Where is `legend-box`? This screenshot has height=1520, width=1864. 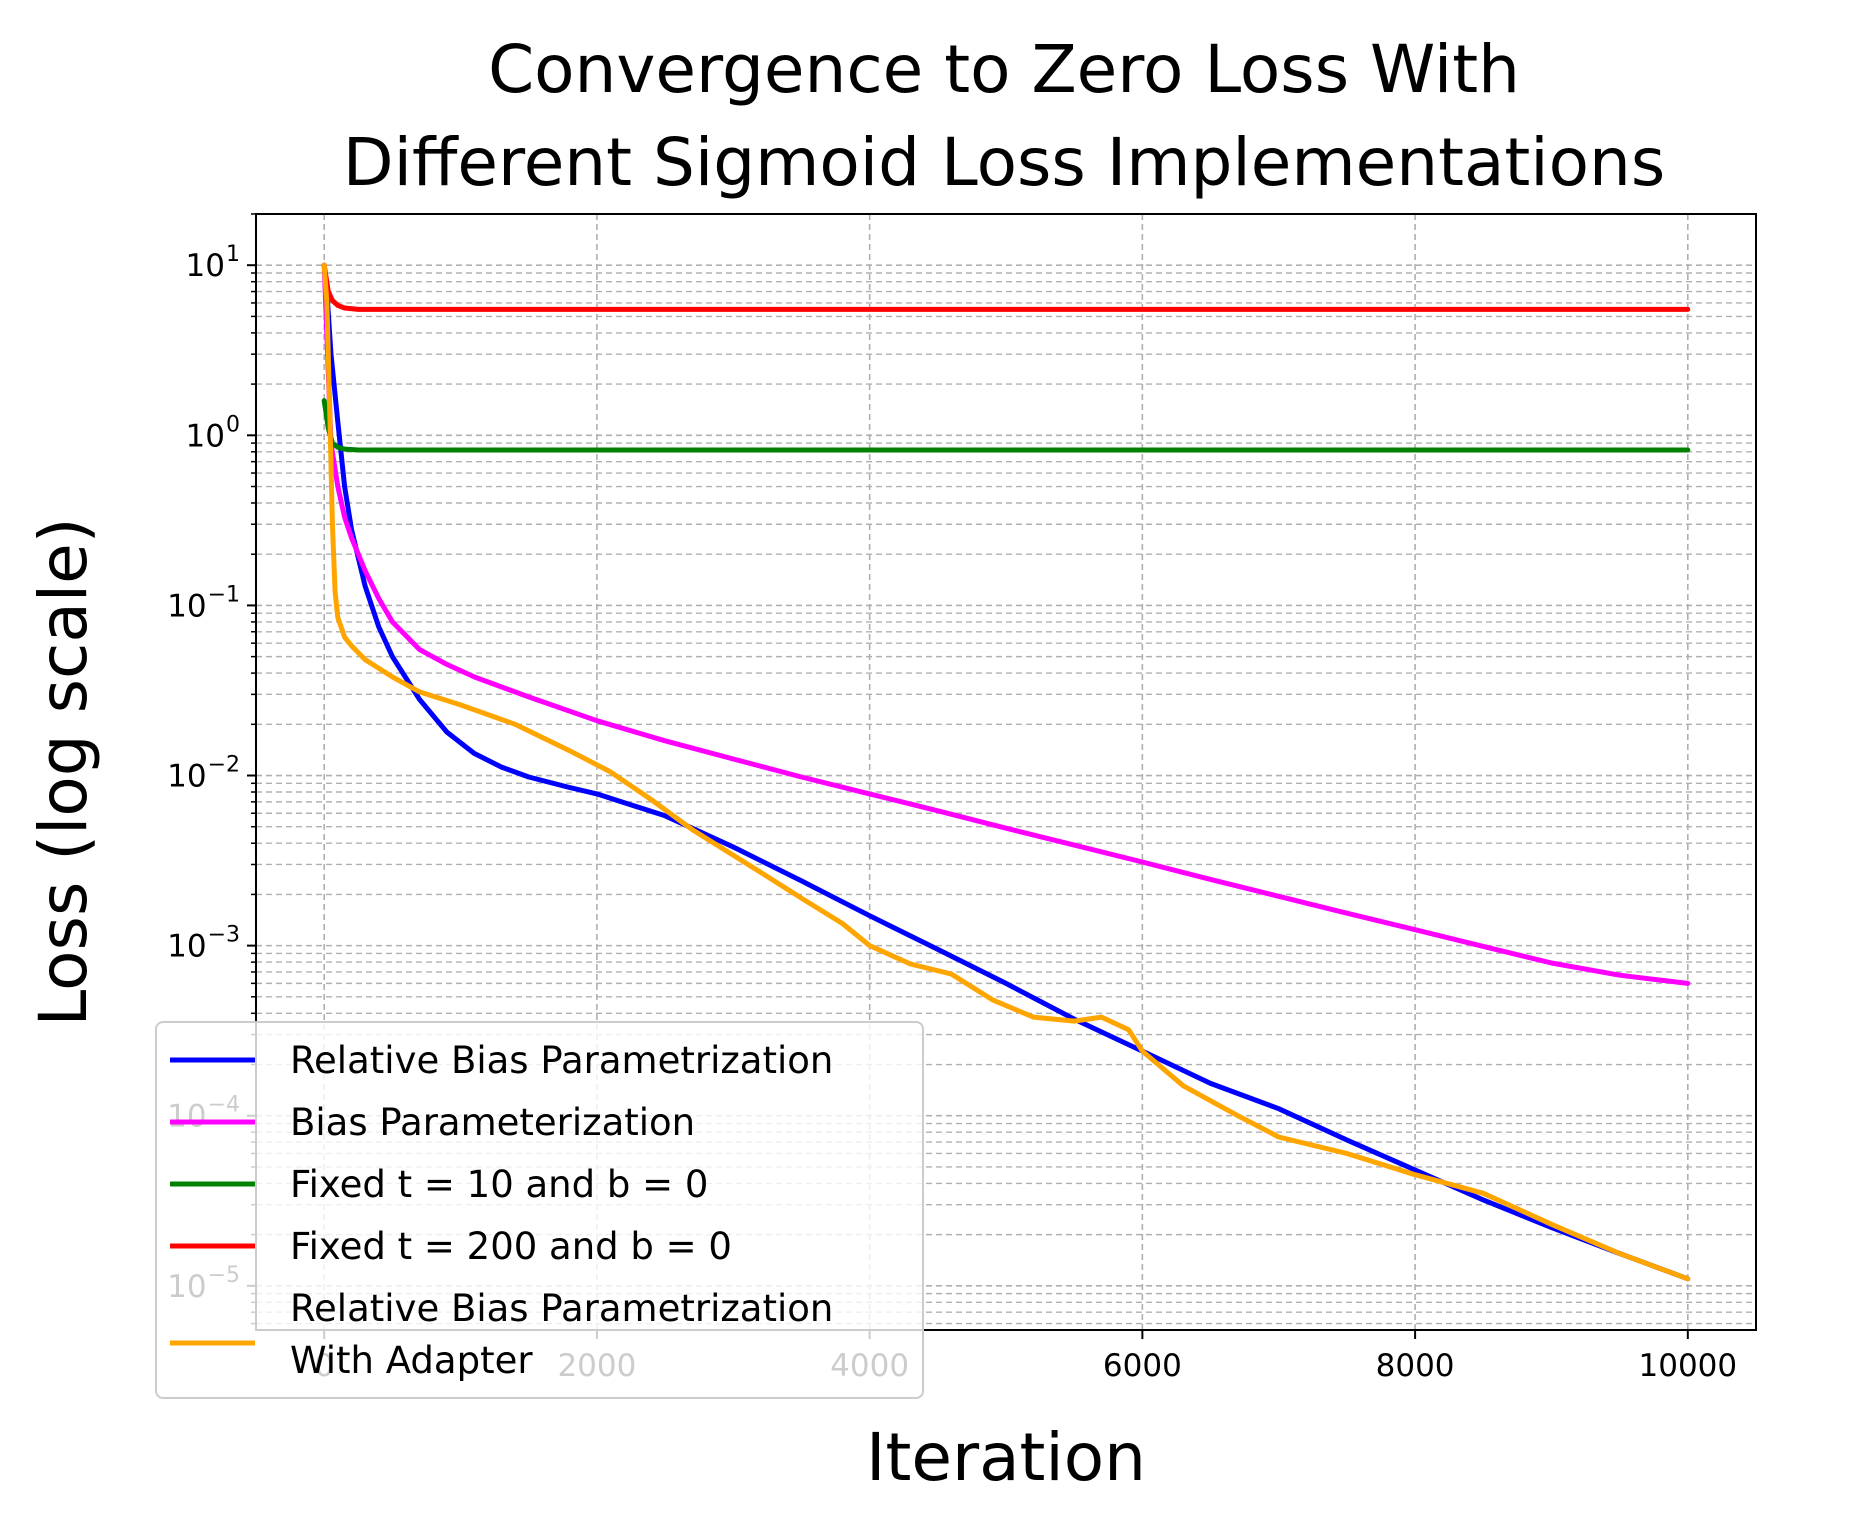 legend-box is located at coordinates (539, 1210).